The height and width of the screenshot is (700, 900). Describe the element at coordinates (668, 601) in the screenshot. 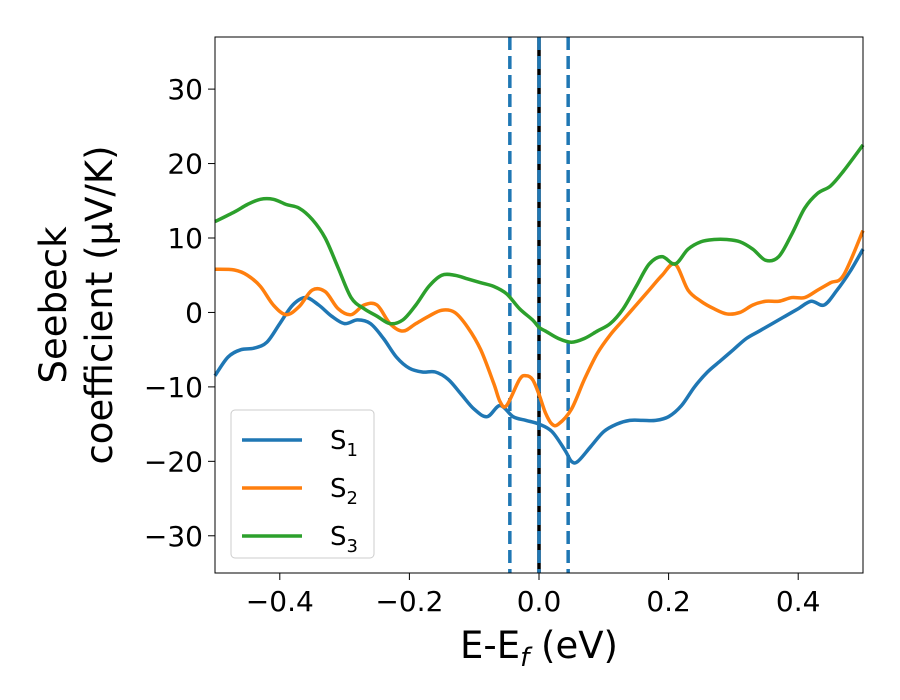

I see `x-tick-label: 0.2` at that location.